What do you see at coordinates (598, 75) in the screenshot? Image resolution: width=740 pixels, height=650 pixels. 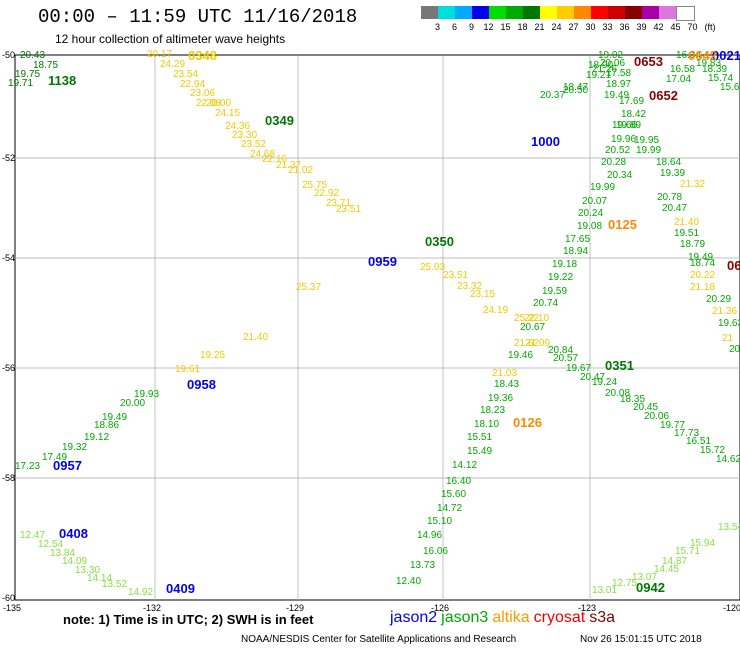 I see `swh-value: 19.21` at bounding box center [598, 75].